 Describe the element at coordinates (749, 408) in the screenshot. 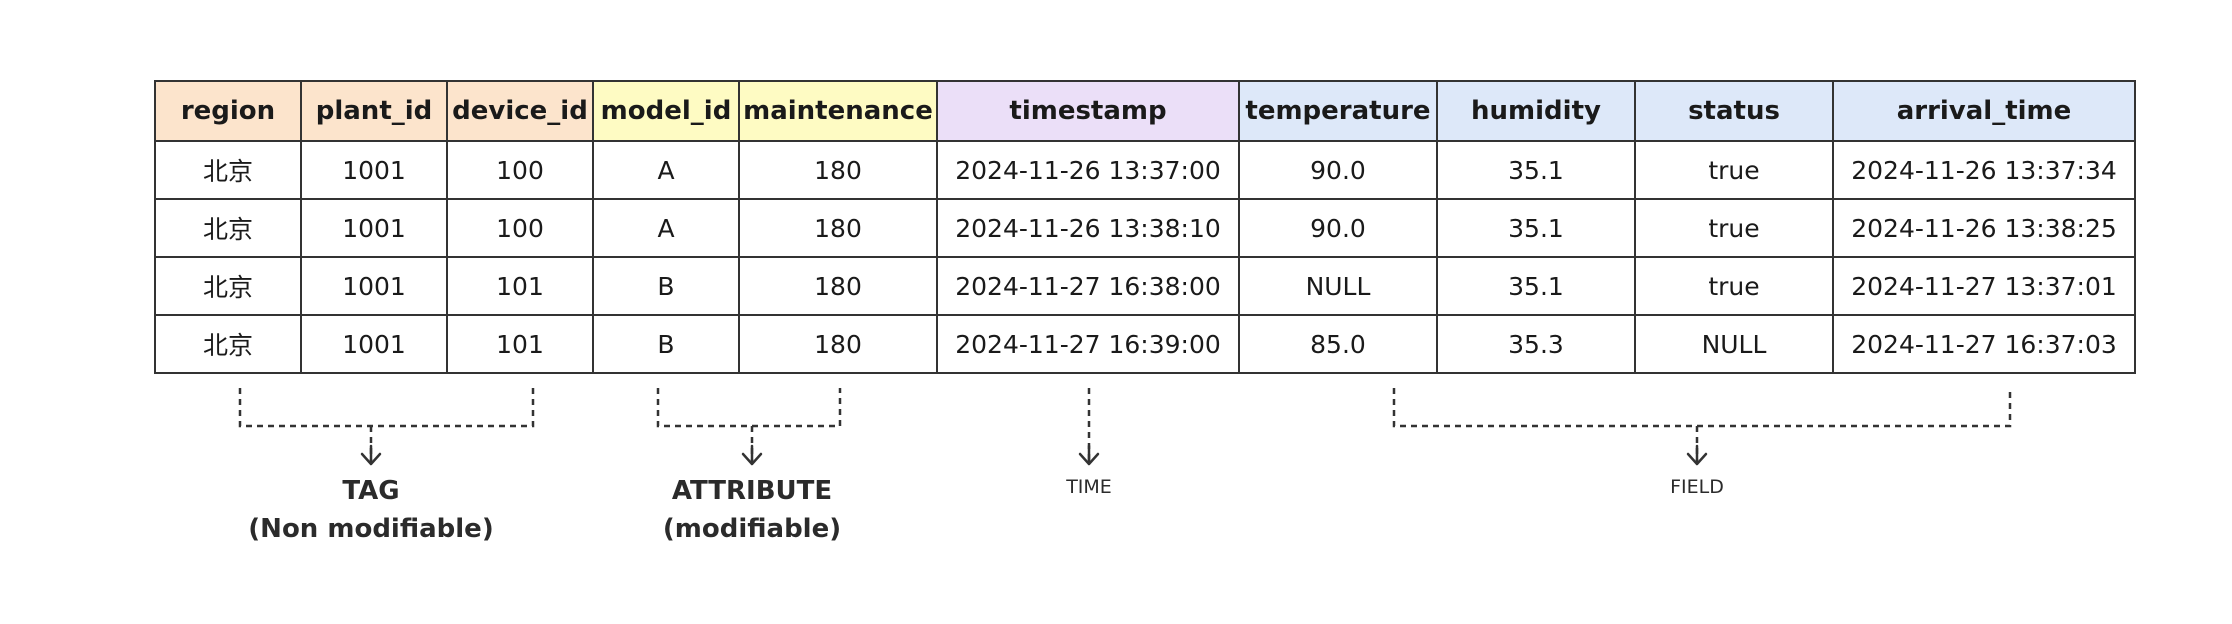

I see `attribute-bracket` at that location.